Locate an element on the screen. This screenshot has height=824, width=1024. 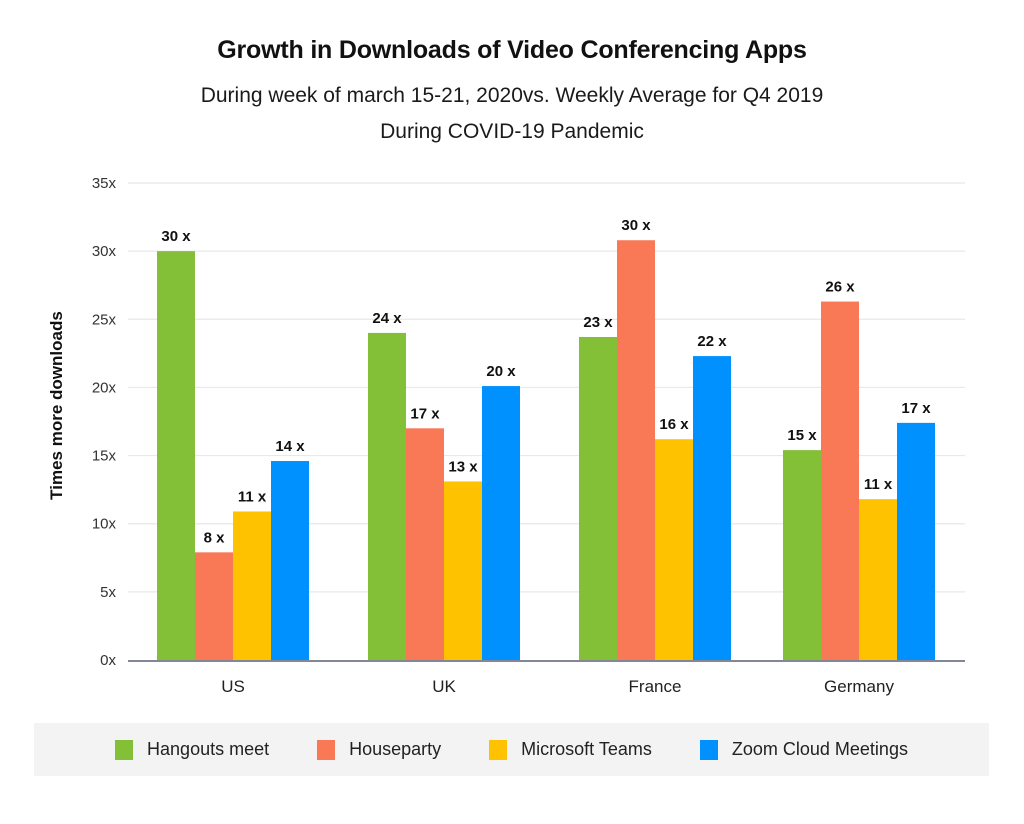
bar-hangouts-meet-france is located at coordinates (598, 498).